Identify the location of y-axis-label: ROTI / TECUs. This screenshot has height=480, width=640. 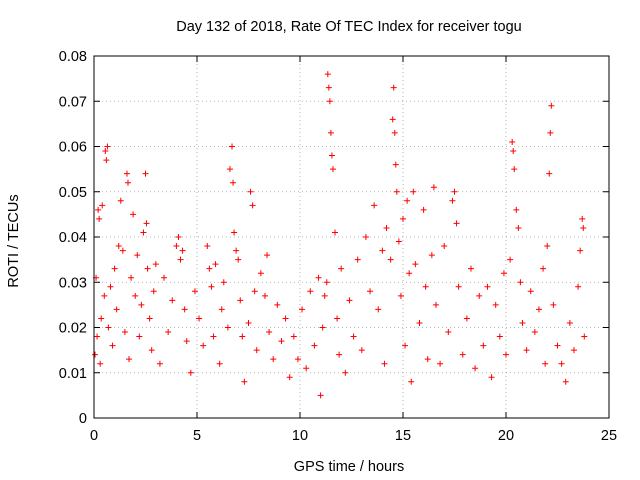
(14, 240).